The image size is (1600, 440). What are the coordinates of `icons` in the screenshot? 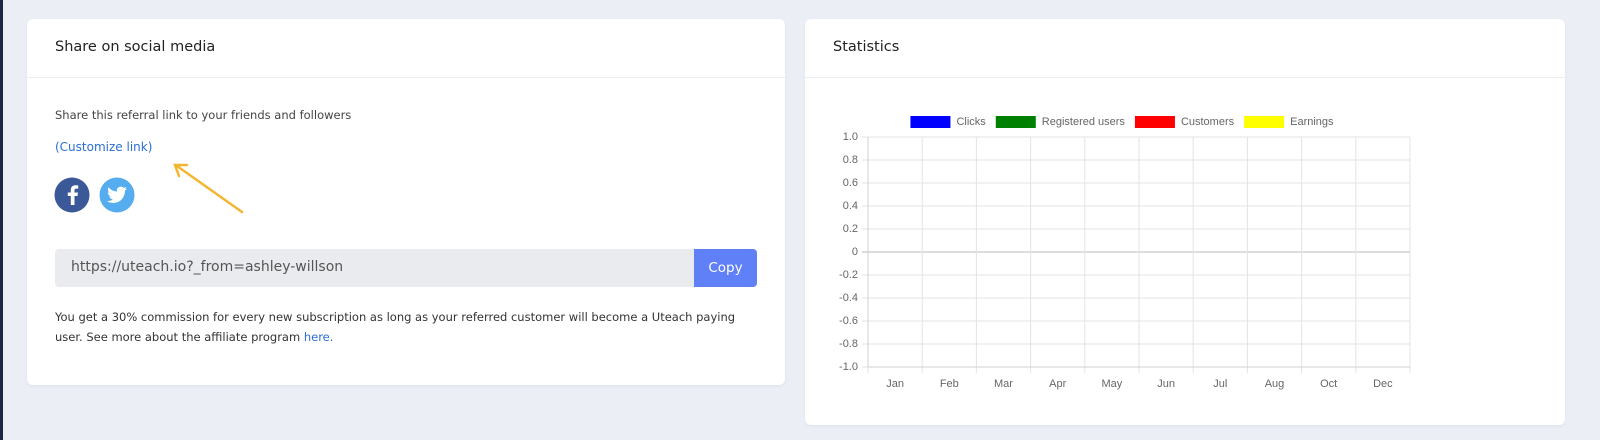 It's located at (149, 188).